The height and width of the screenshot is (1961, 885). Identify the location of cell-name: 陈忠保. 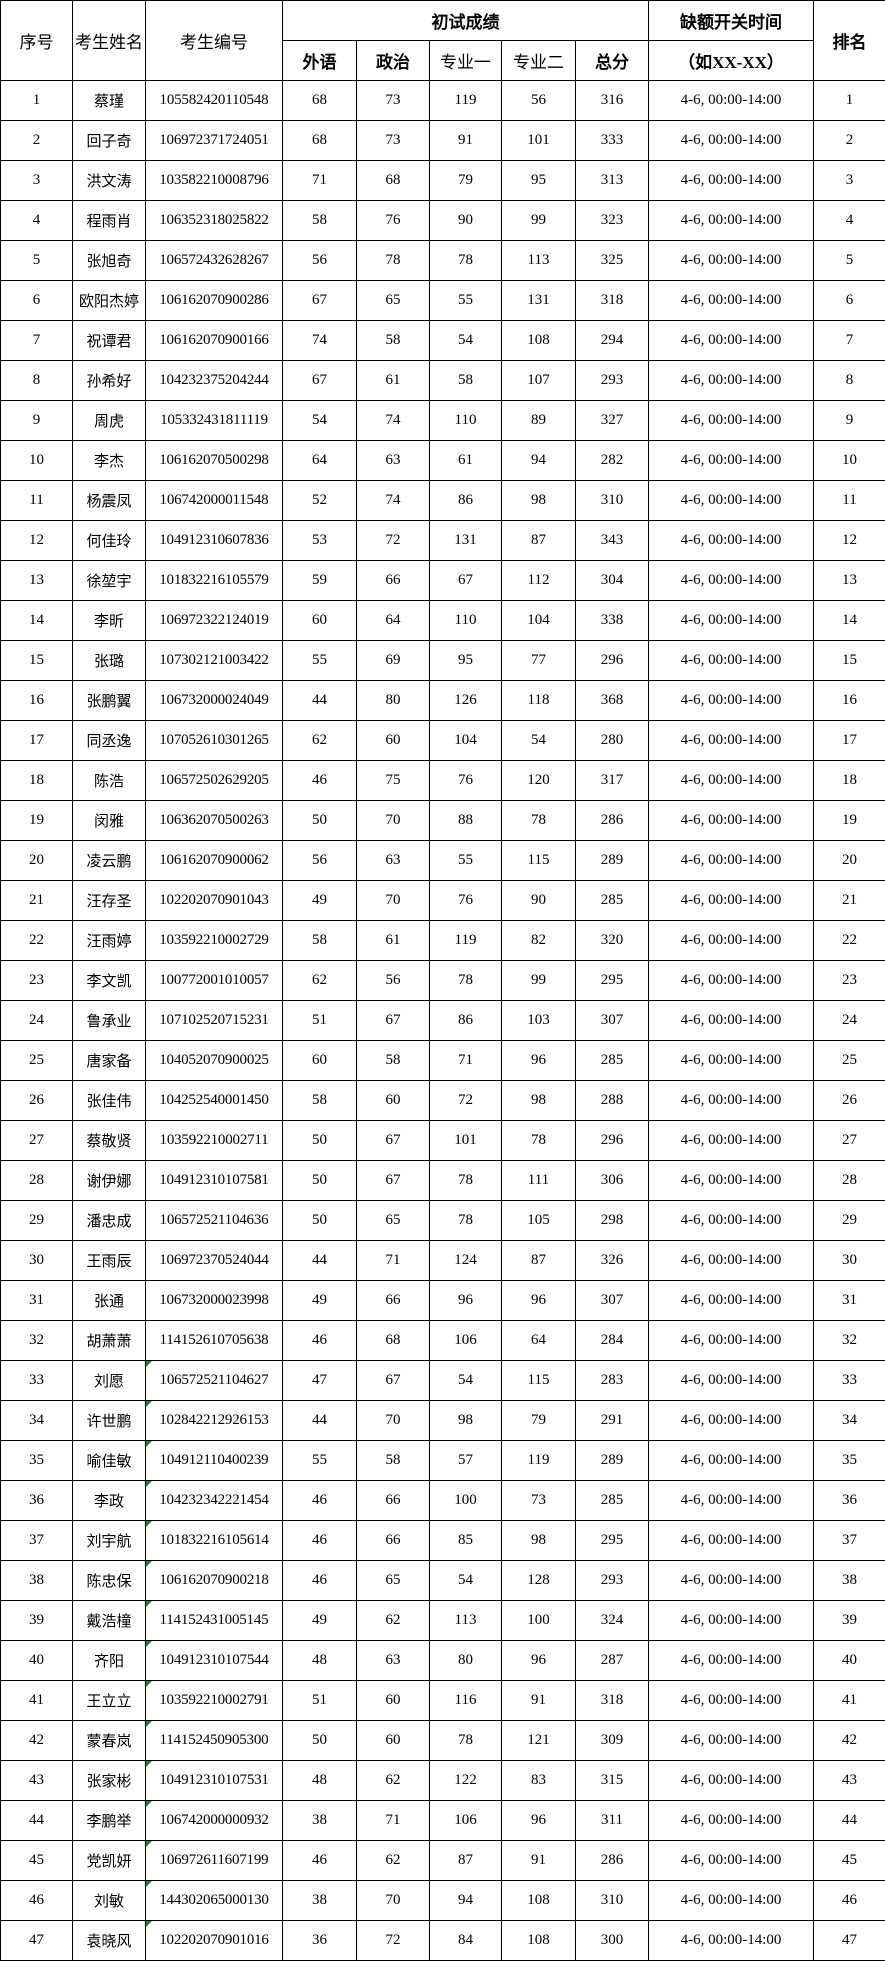
(109, 1580).